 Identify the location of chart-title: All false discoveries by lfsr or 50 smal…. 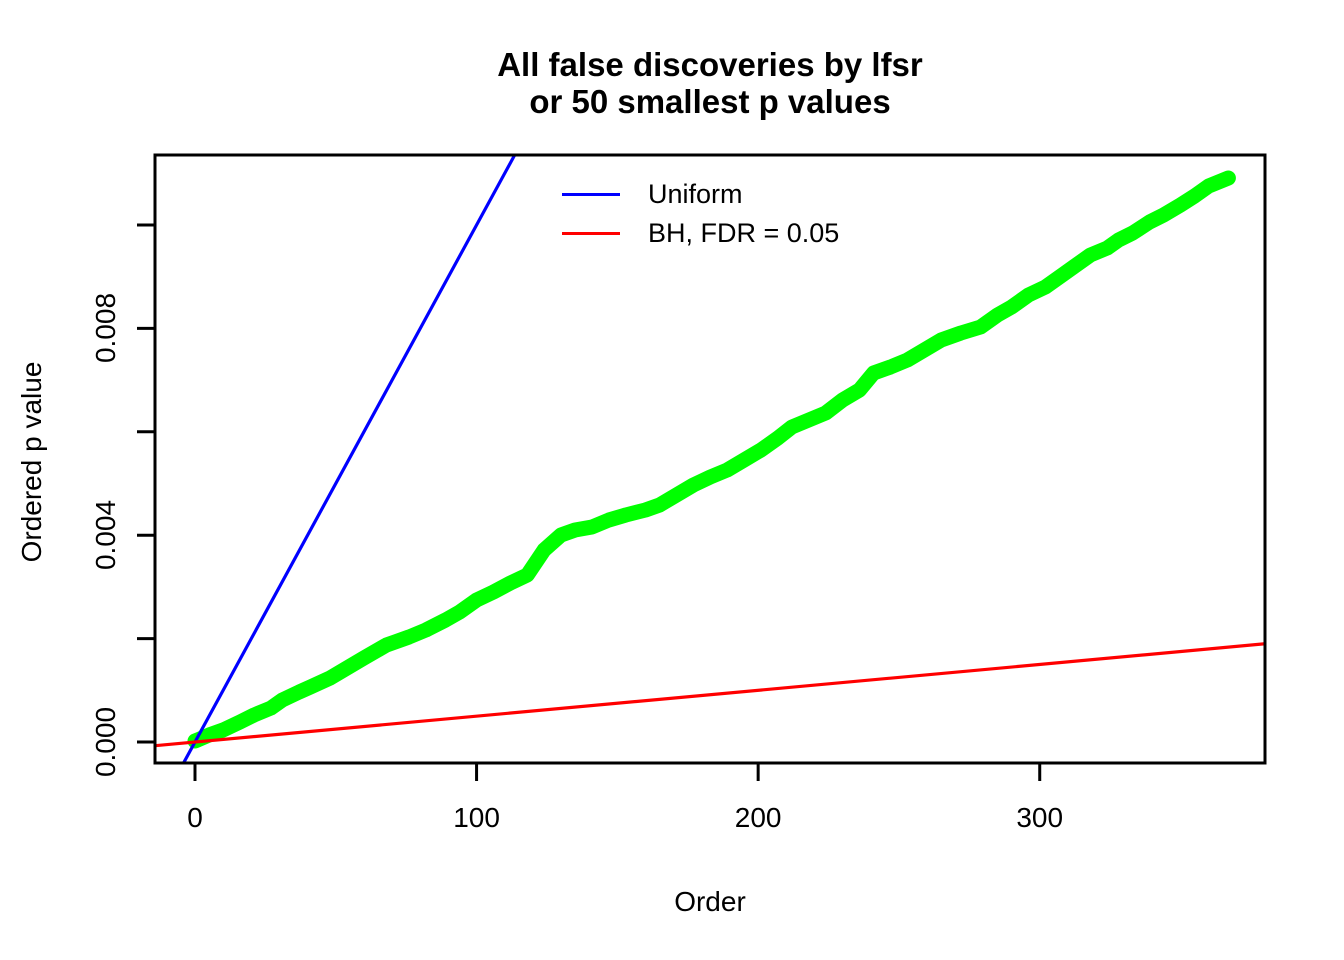
(710, 83).